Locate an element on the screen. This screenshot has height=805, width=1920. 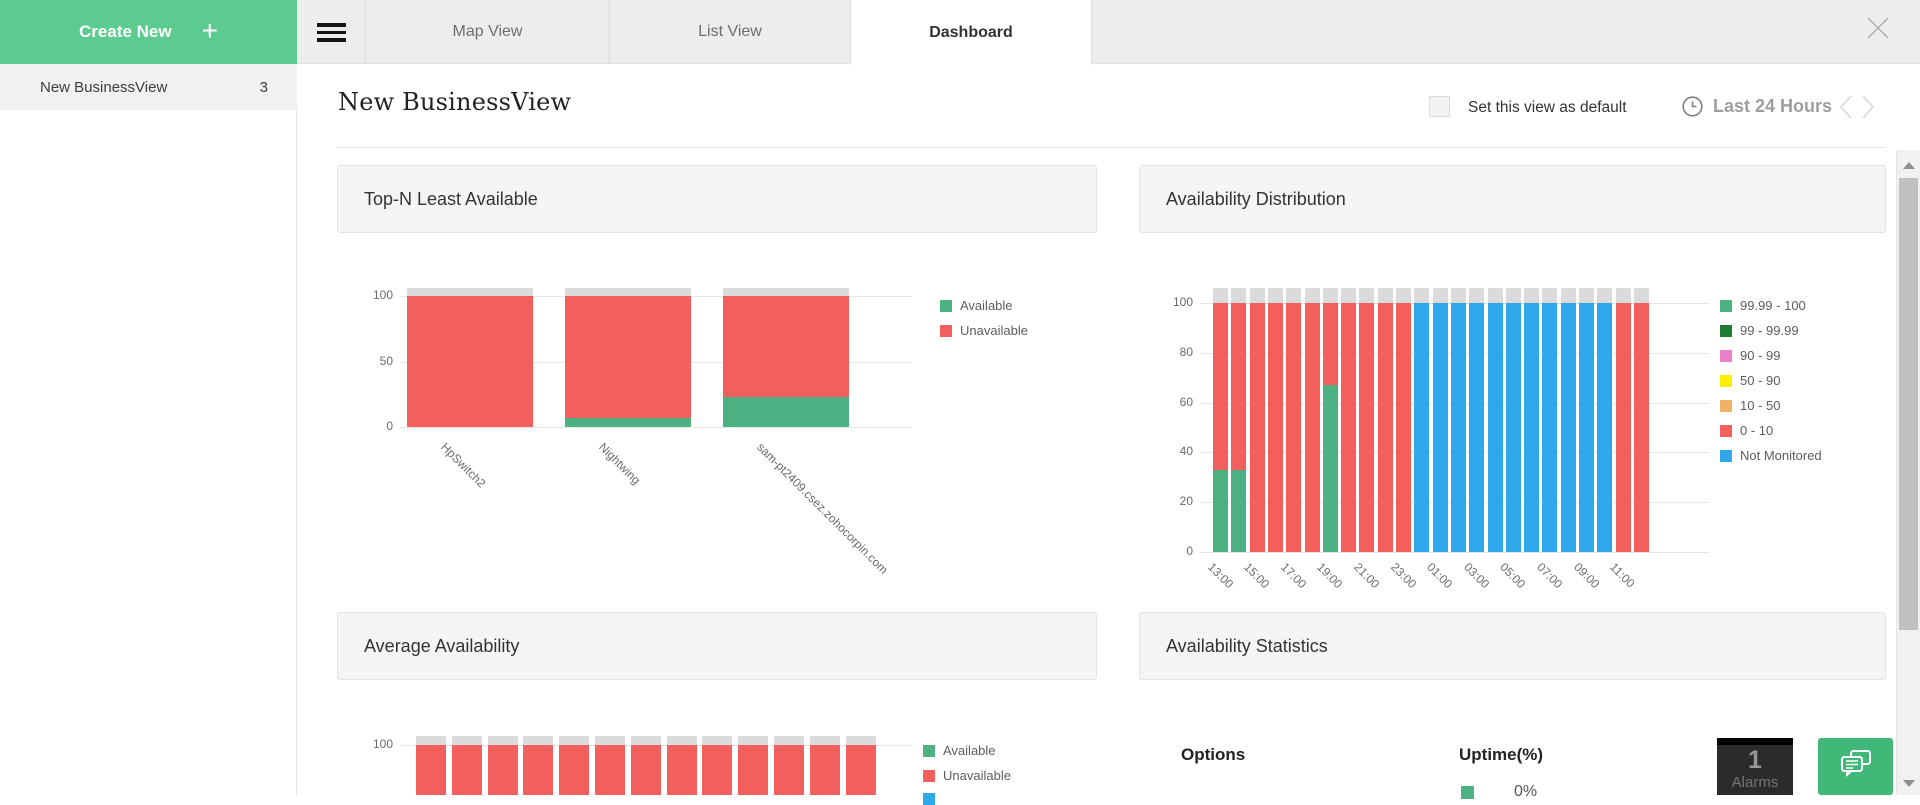
alarms-badge-strip is located at coordinates (1755, 741).